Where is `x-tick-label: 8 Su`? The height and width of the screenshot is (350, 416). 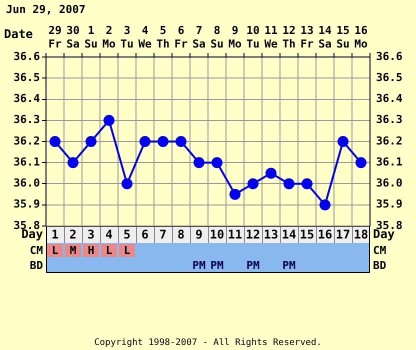 x-tick-label: 8 Su is located at coordinates (217, 37).